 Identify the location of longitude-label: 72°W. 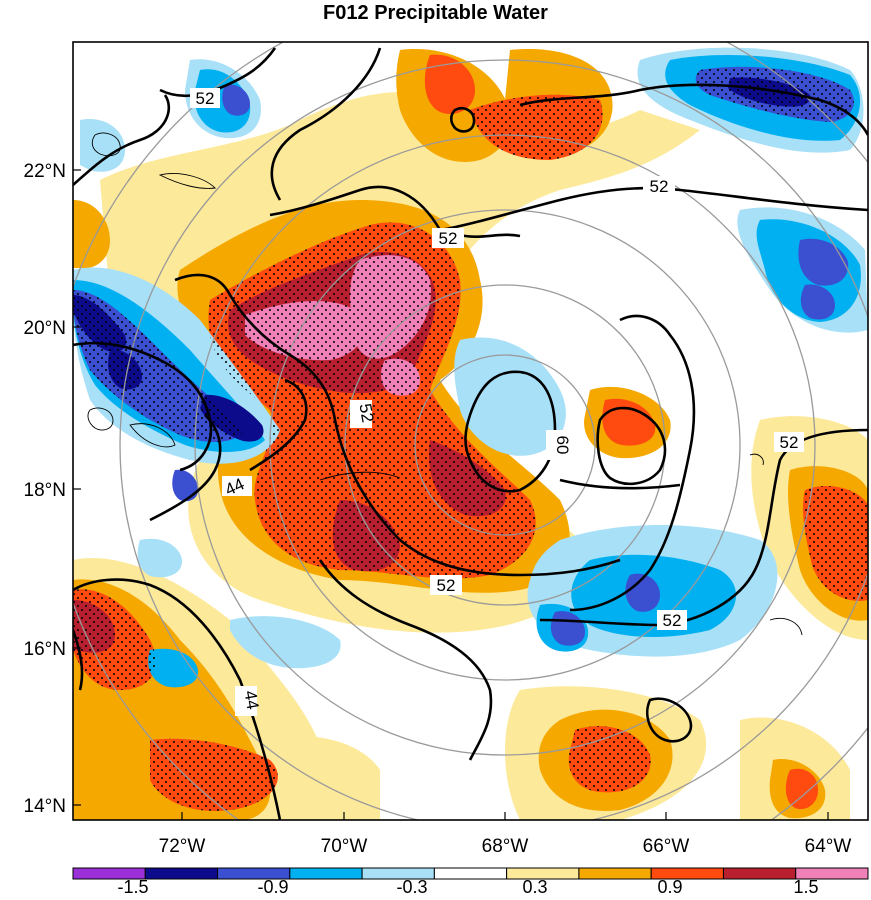
(182, 846).